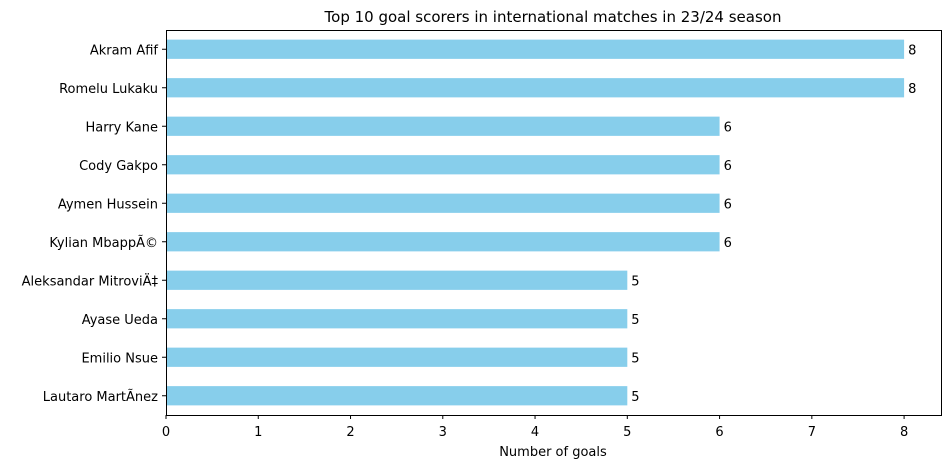 This screenshot has height=468, width=950. I want to click on y-tick-label: Akram Afif, so click(124, 50).